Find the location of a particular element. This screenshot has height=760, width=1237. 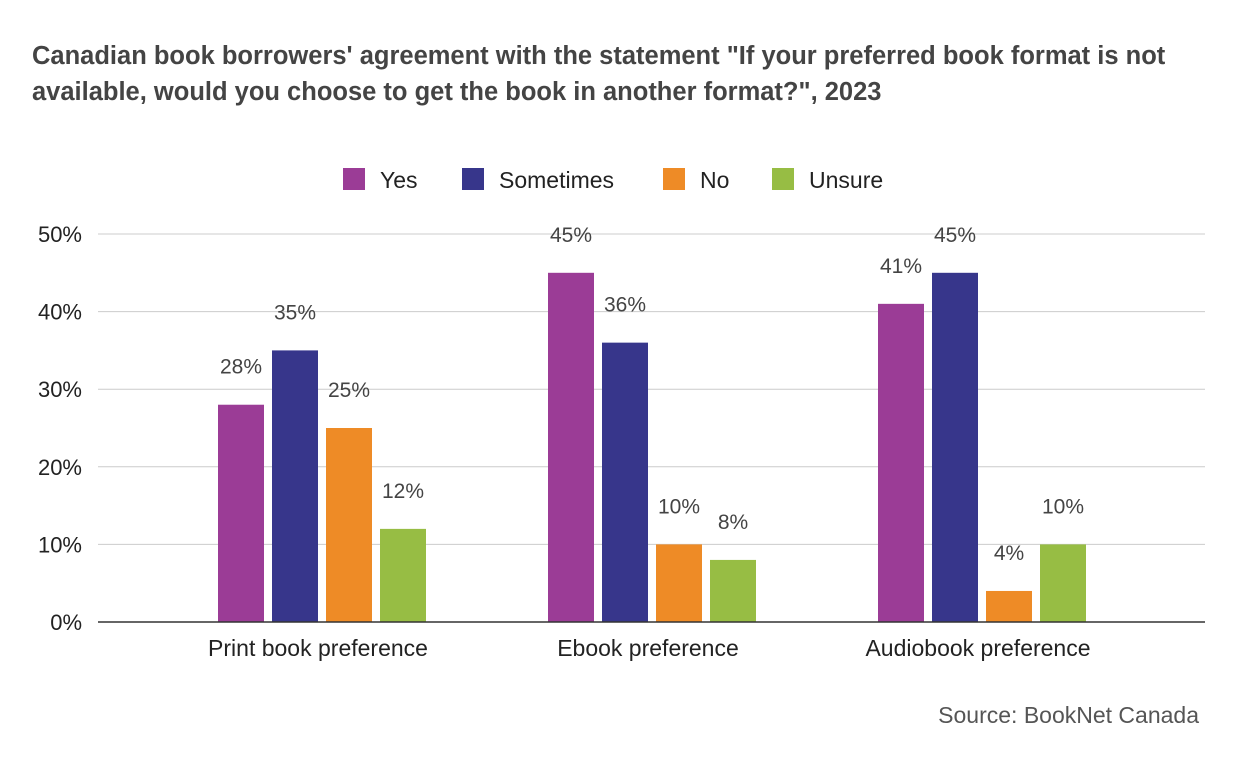

legend-item-unsure: Unsure is located at coordinates (827, 180).